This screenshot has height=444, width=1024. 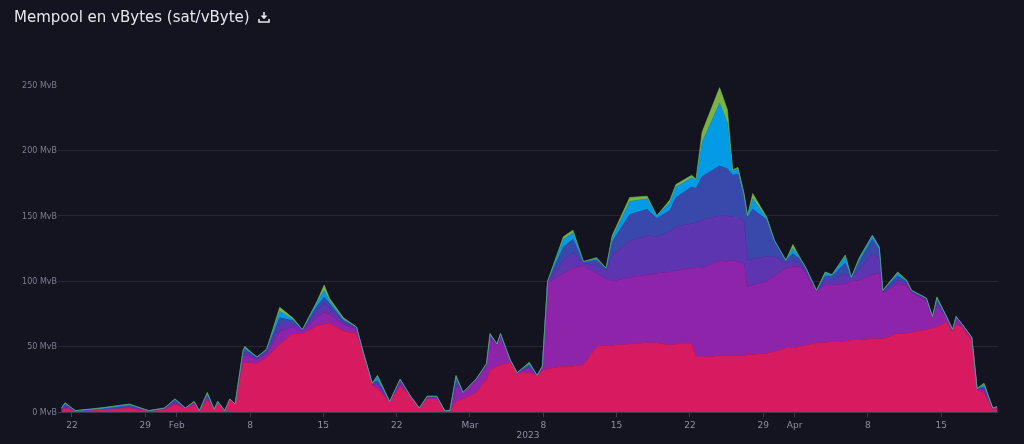 What do you see at coordinates (794, 424) in the screenshot?
I see `x-tick-label: Apr` at bounding box center [794, 424].